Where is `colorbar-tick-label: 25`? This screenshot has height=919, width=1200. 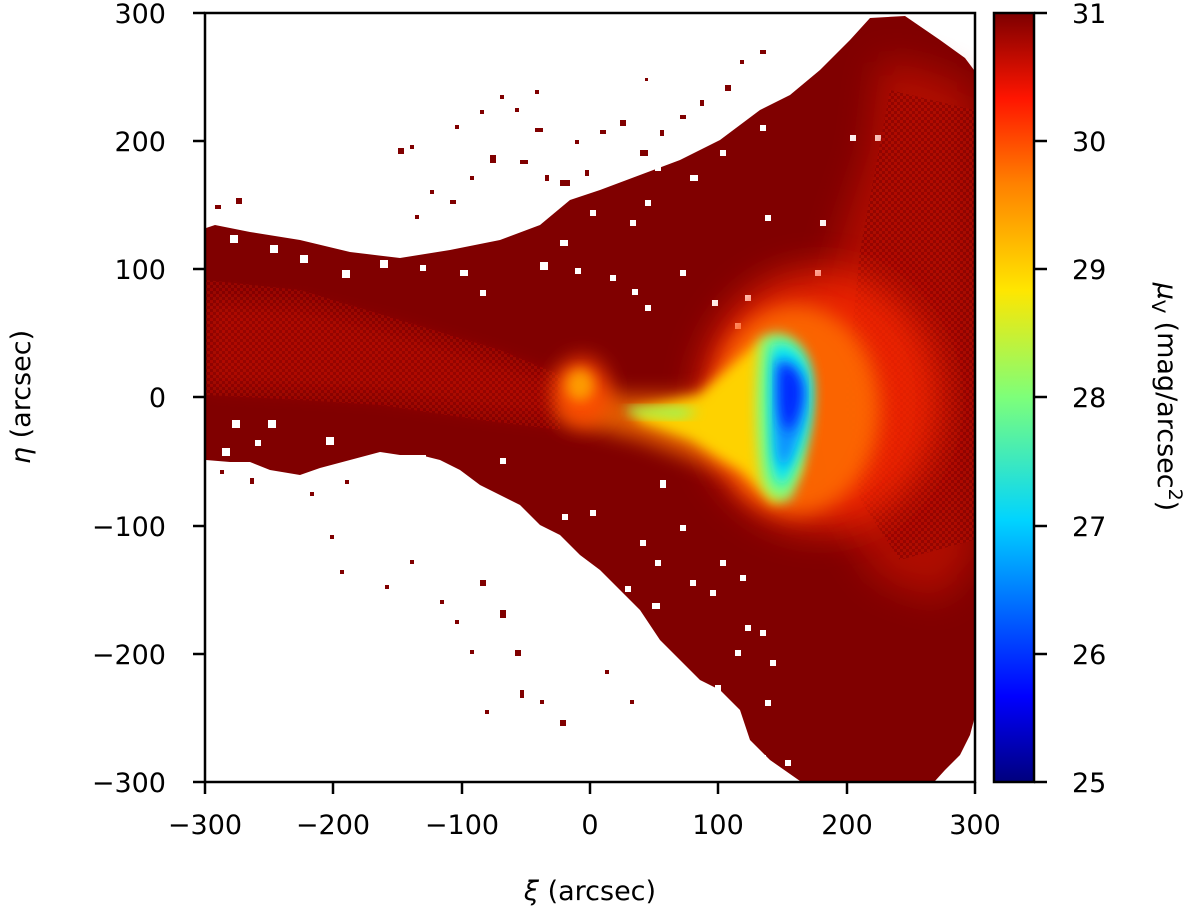 colorbar-tick-label: 25 is located at coordinates (1089, 783).